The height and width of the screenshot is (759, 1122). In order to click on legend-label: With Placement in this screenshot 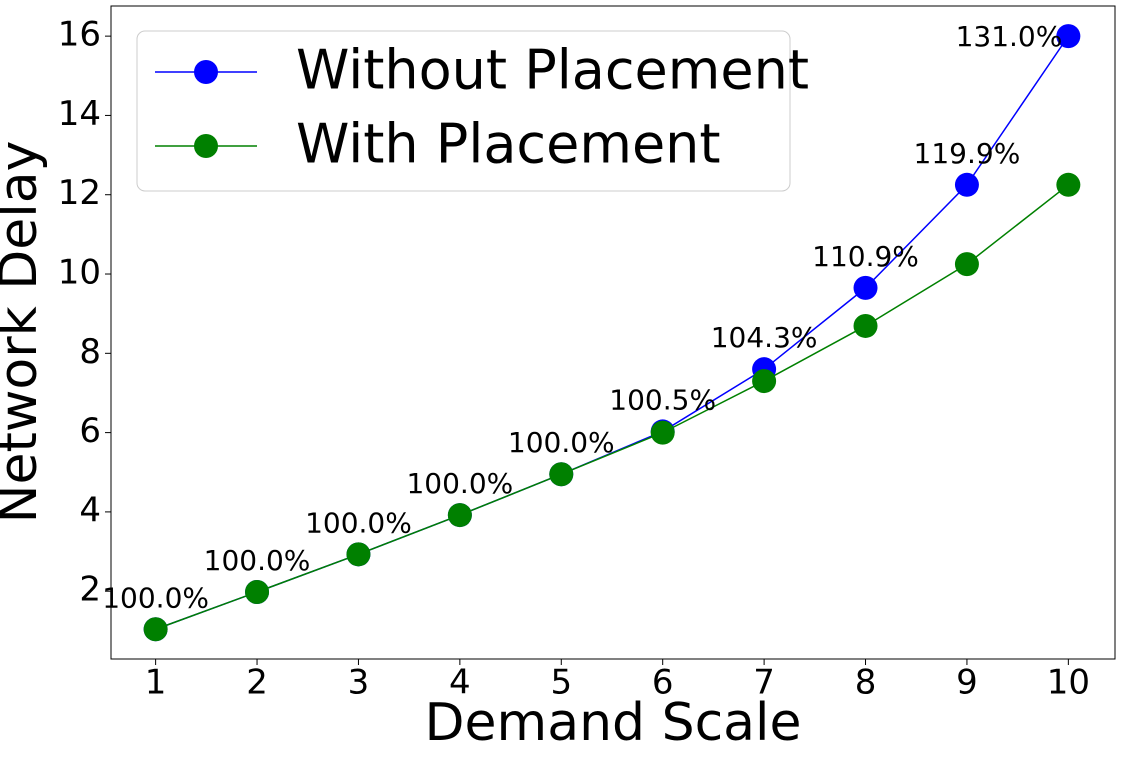, I will do `click(508, 144)`.